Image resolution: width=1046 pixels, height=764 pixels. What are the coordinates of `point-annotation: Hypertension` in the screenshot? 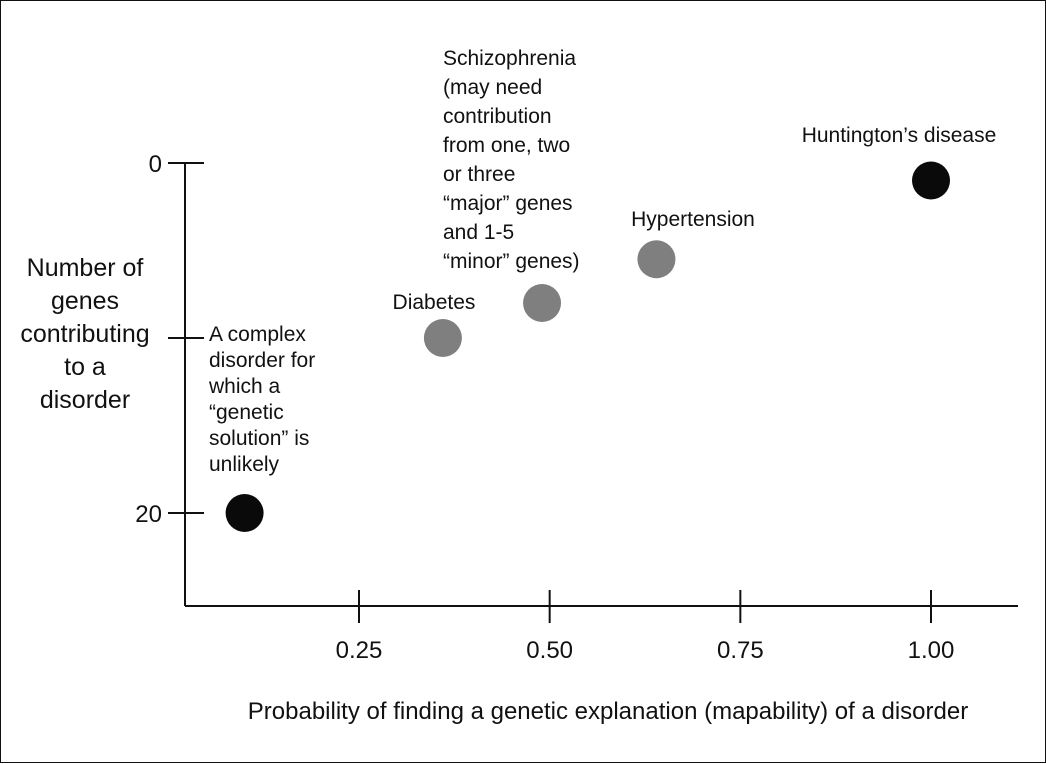 It's located at (693, 219).